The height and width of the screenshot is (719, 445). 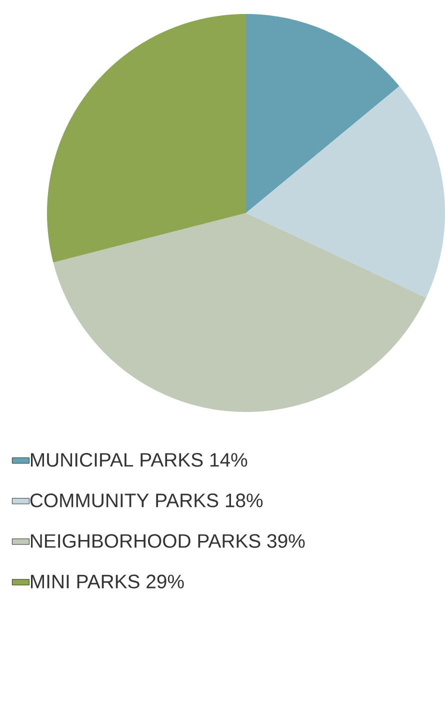 I want to click on data-label: 14%, so click(x=229, y=460).